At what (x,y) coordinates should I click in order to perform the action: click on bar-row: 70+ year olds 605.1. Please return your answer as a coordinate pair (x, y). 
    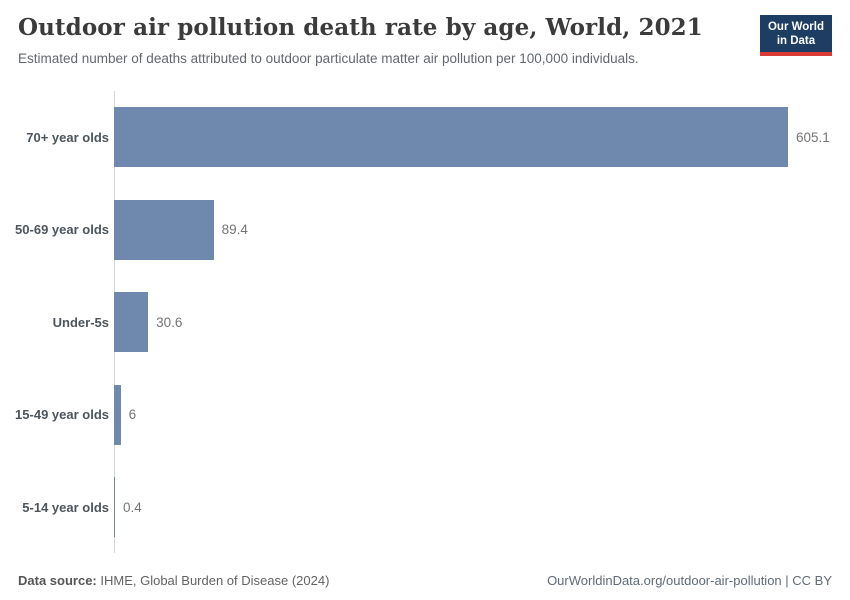
    Looking at the image, I should click on (425, 137).